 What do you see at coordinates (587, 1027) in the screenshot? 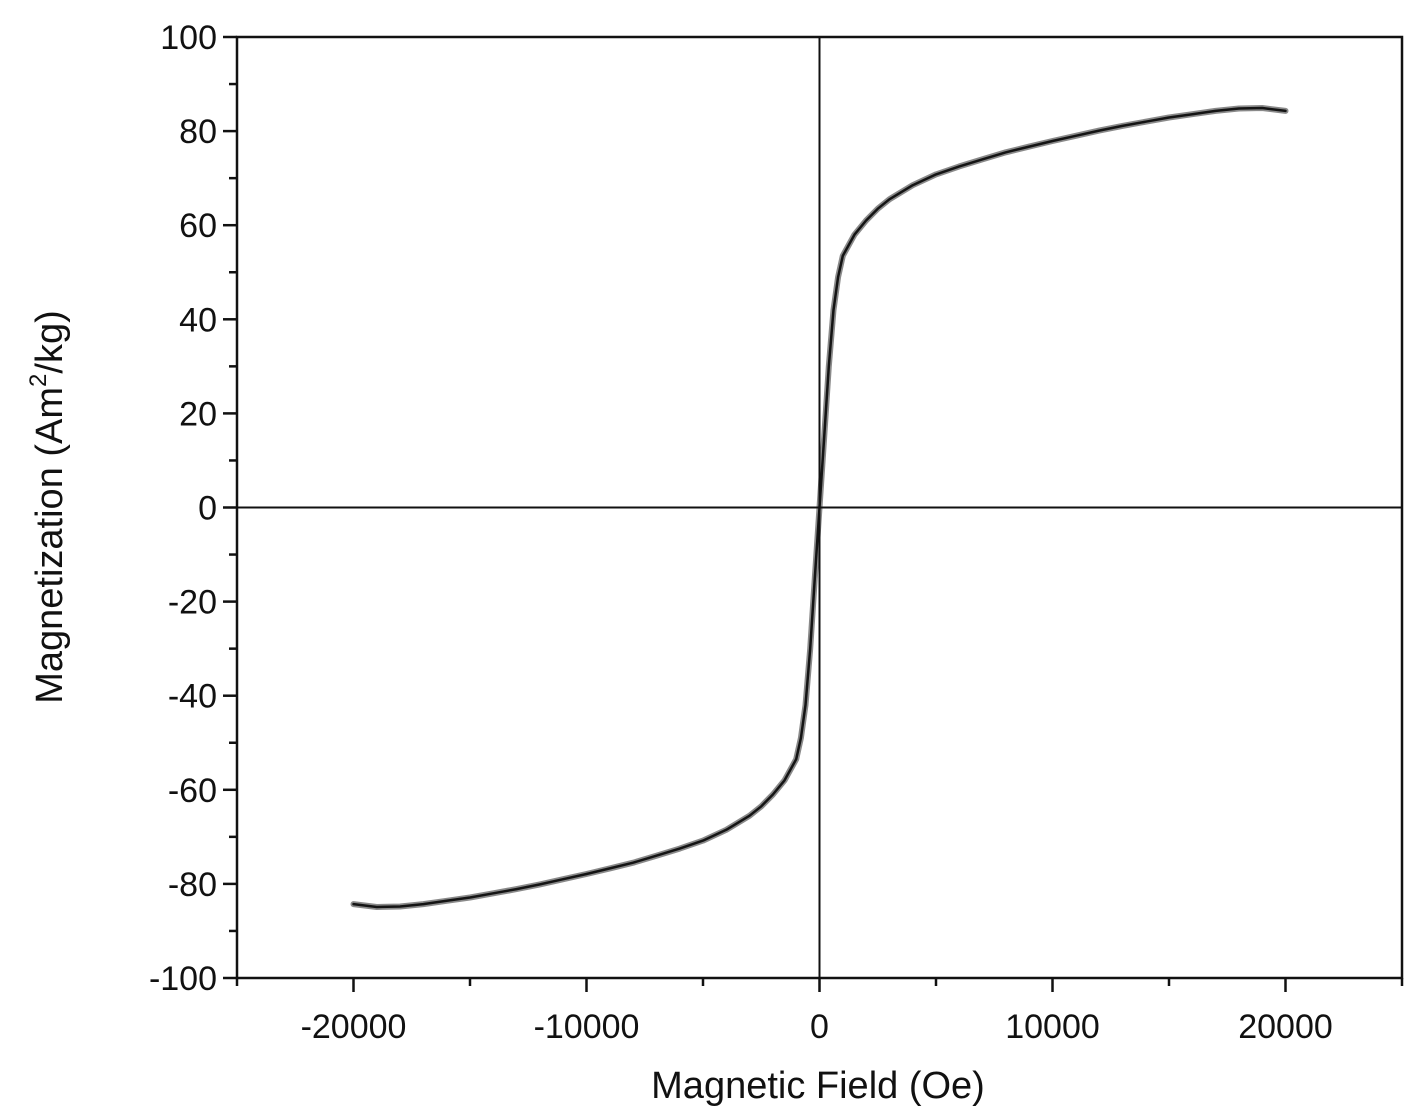
I see `x-tick-label: -10000` at bounding box center [587, 1027].